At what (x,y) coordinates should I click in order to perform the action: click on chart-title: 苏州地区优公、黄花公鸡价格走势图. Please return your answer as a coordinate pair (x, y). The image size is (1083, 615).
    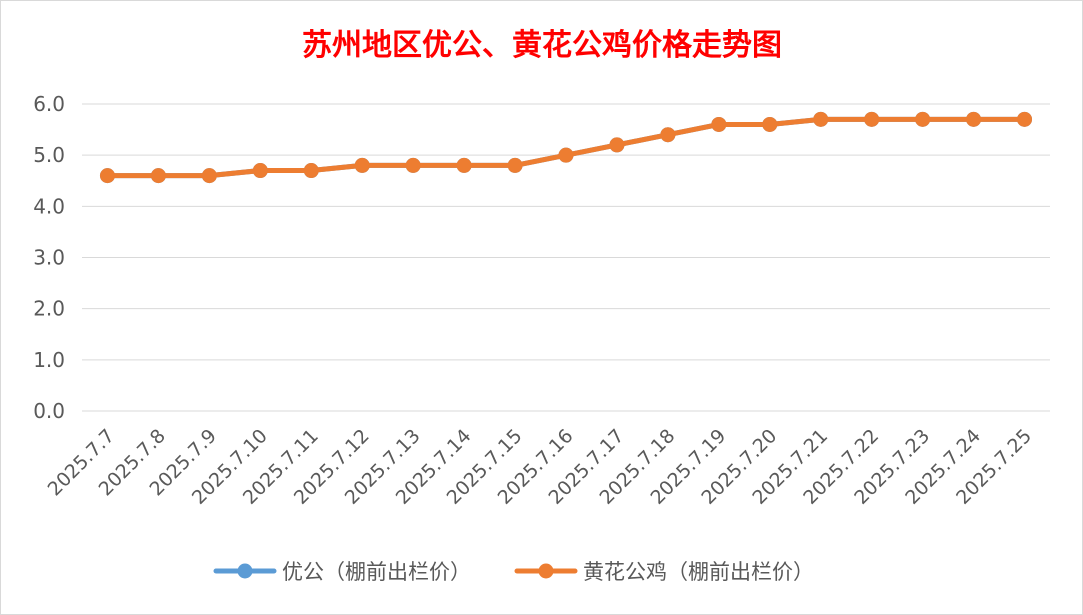
    Looking at the image, I should click on (542, 45).